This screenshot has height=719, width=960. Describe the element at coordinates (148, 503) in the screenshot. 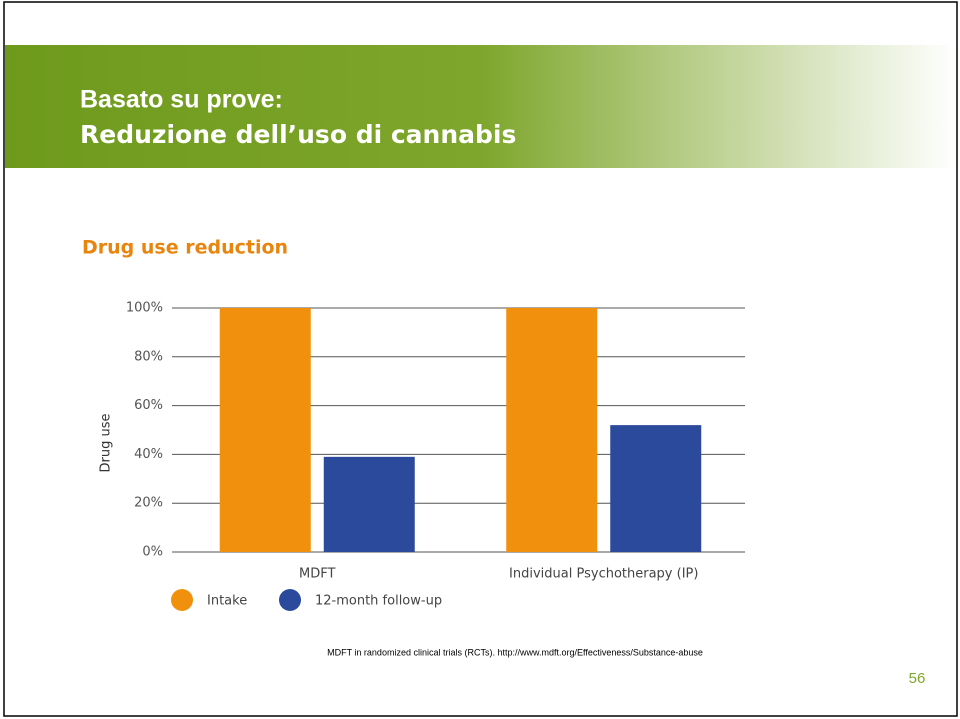

I see `y-tick-label: 20%` at that location.